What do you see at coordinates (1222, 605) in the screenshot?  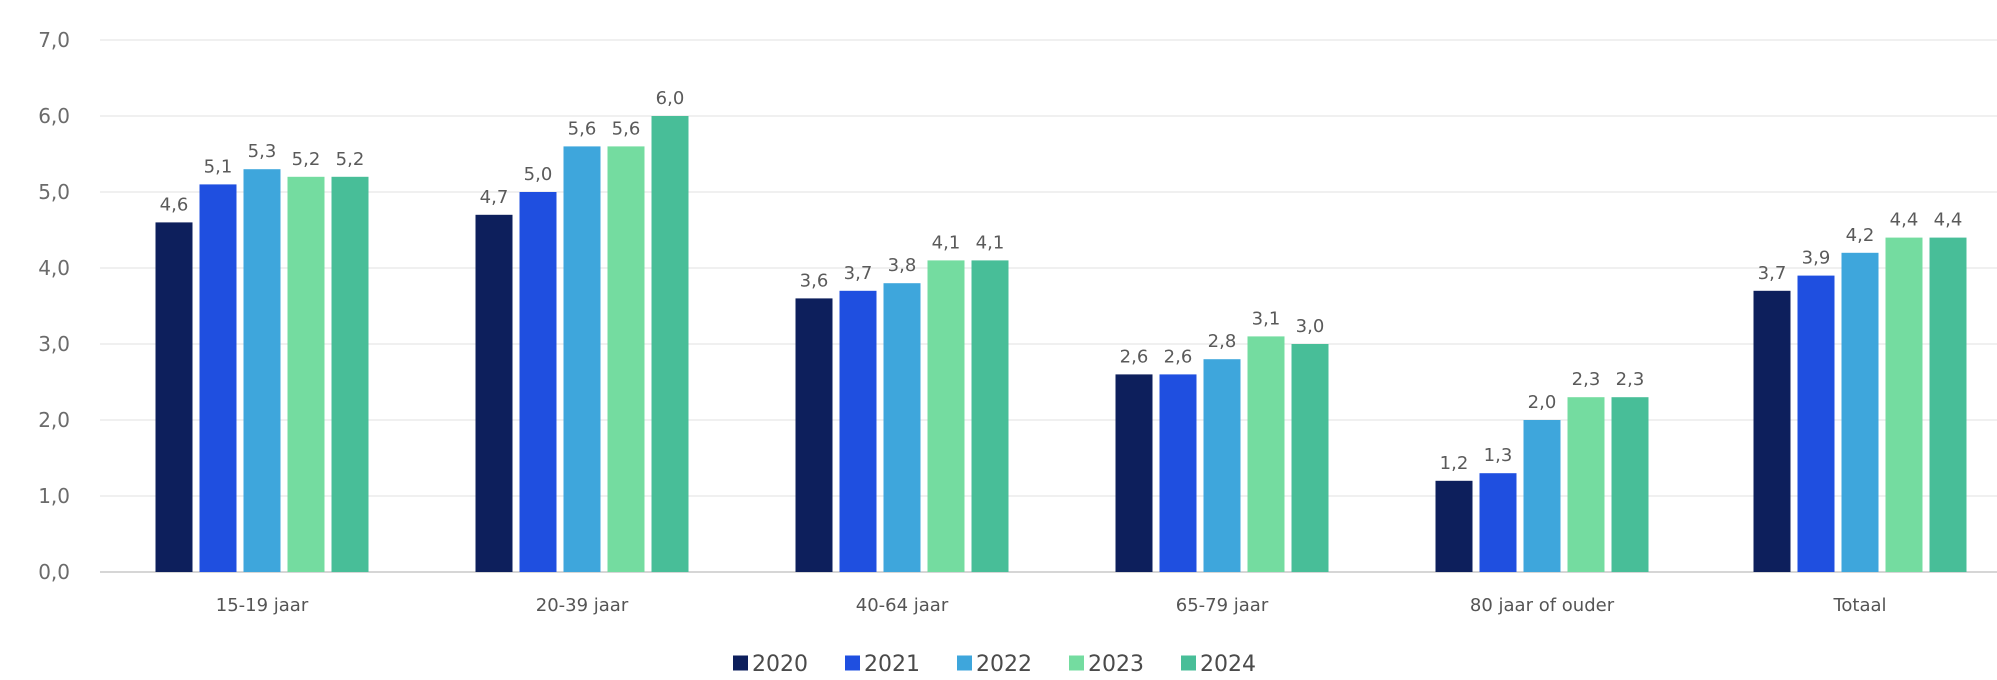 I see `x-category-label: 65-79 jaar` at bounding box center [1222, 605].